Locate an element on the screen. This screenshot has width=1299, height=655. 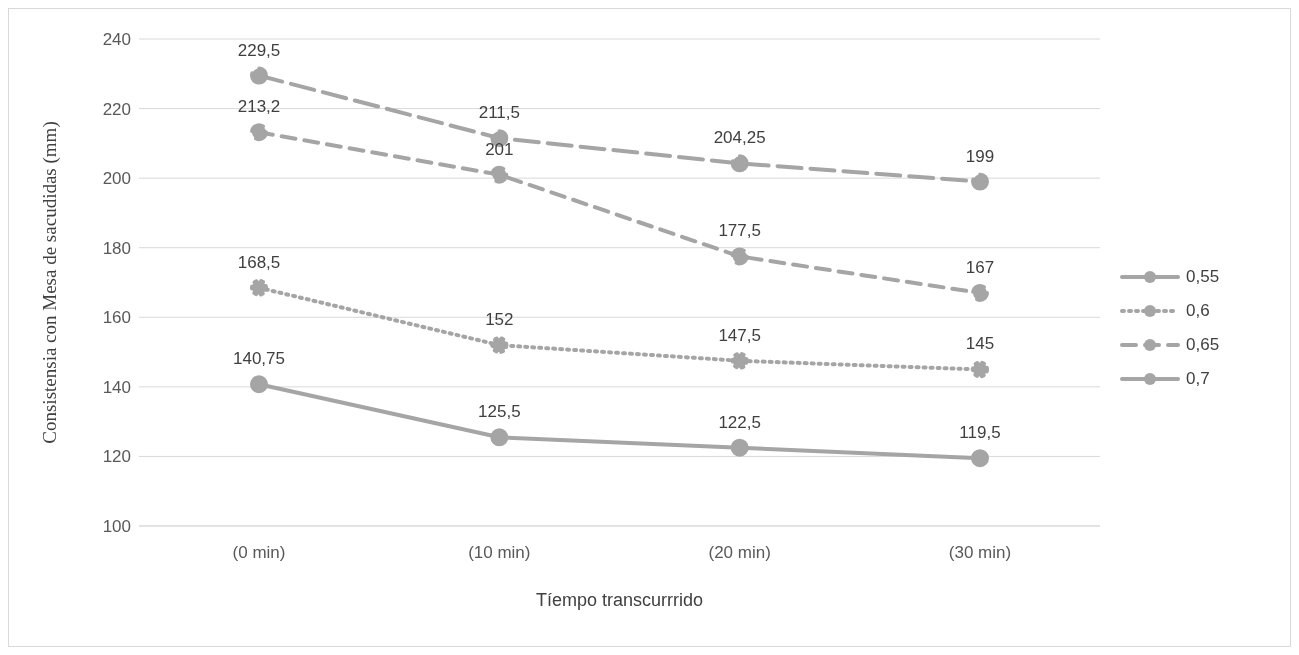
data-label: 177,5 is located at coordinates (739, 231).